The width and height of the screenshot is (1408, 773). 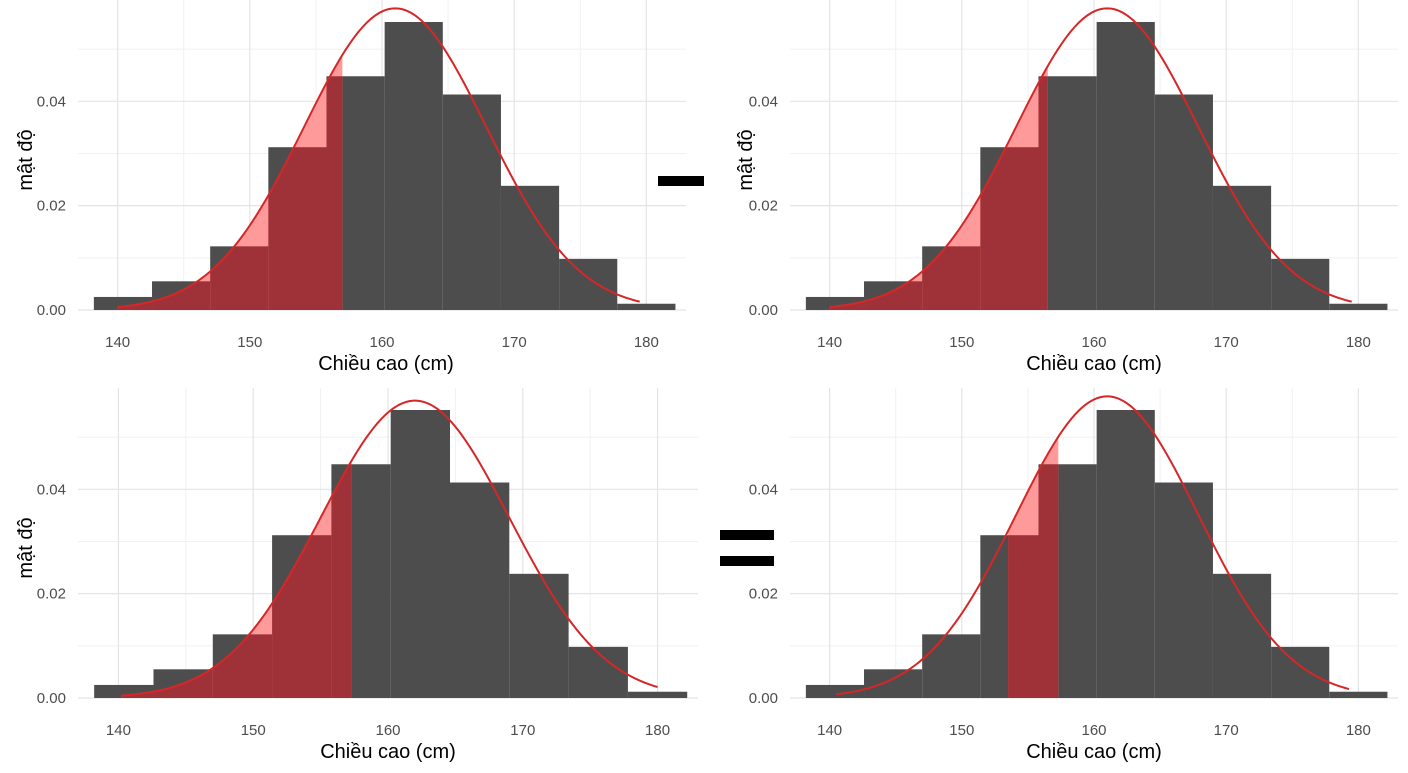 What do you see at coordinates (747, 561) in the screenshot?
I see `equals-operator-bottom-bar` at bounding box center [747, 561].